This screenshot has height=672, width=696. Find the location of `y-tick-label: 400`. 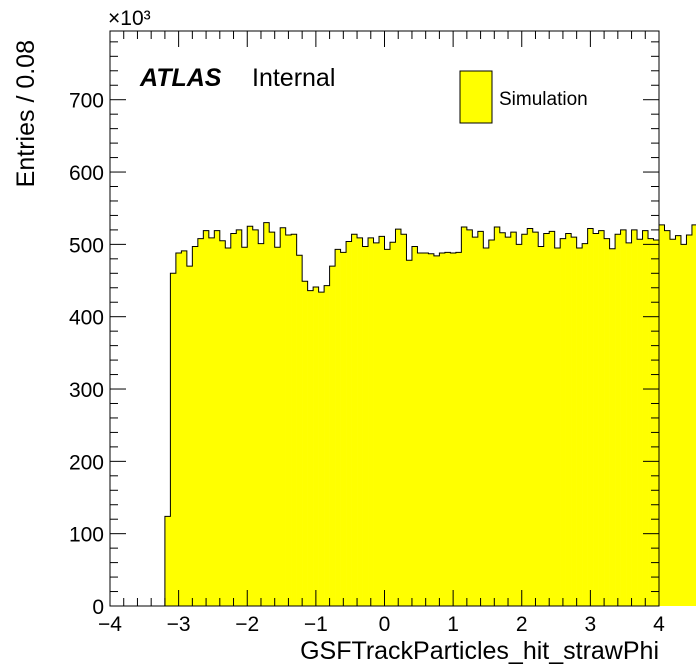

y-tick-label: 400 is located at coordinates (86, 318).